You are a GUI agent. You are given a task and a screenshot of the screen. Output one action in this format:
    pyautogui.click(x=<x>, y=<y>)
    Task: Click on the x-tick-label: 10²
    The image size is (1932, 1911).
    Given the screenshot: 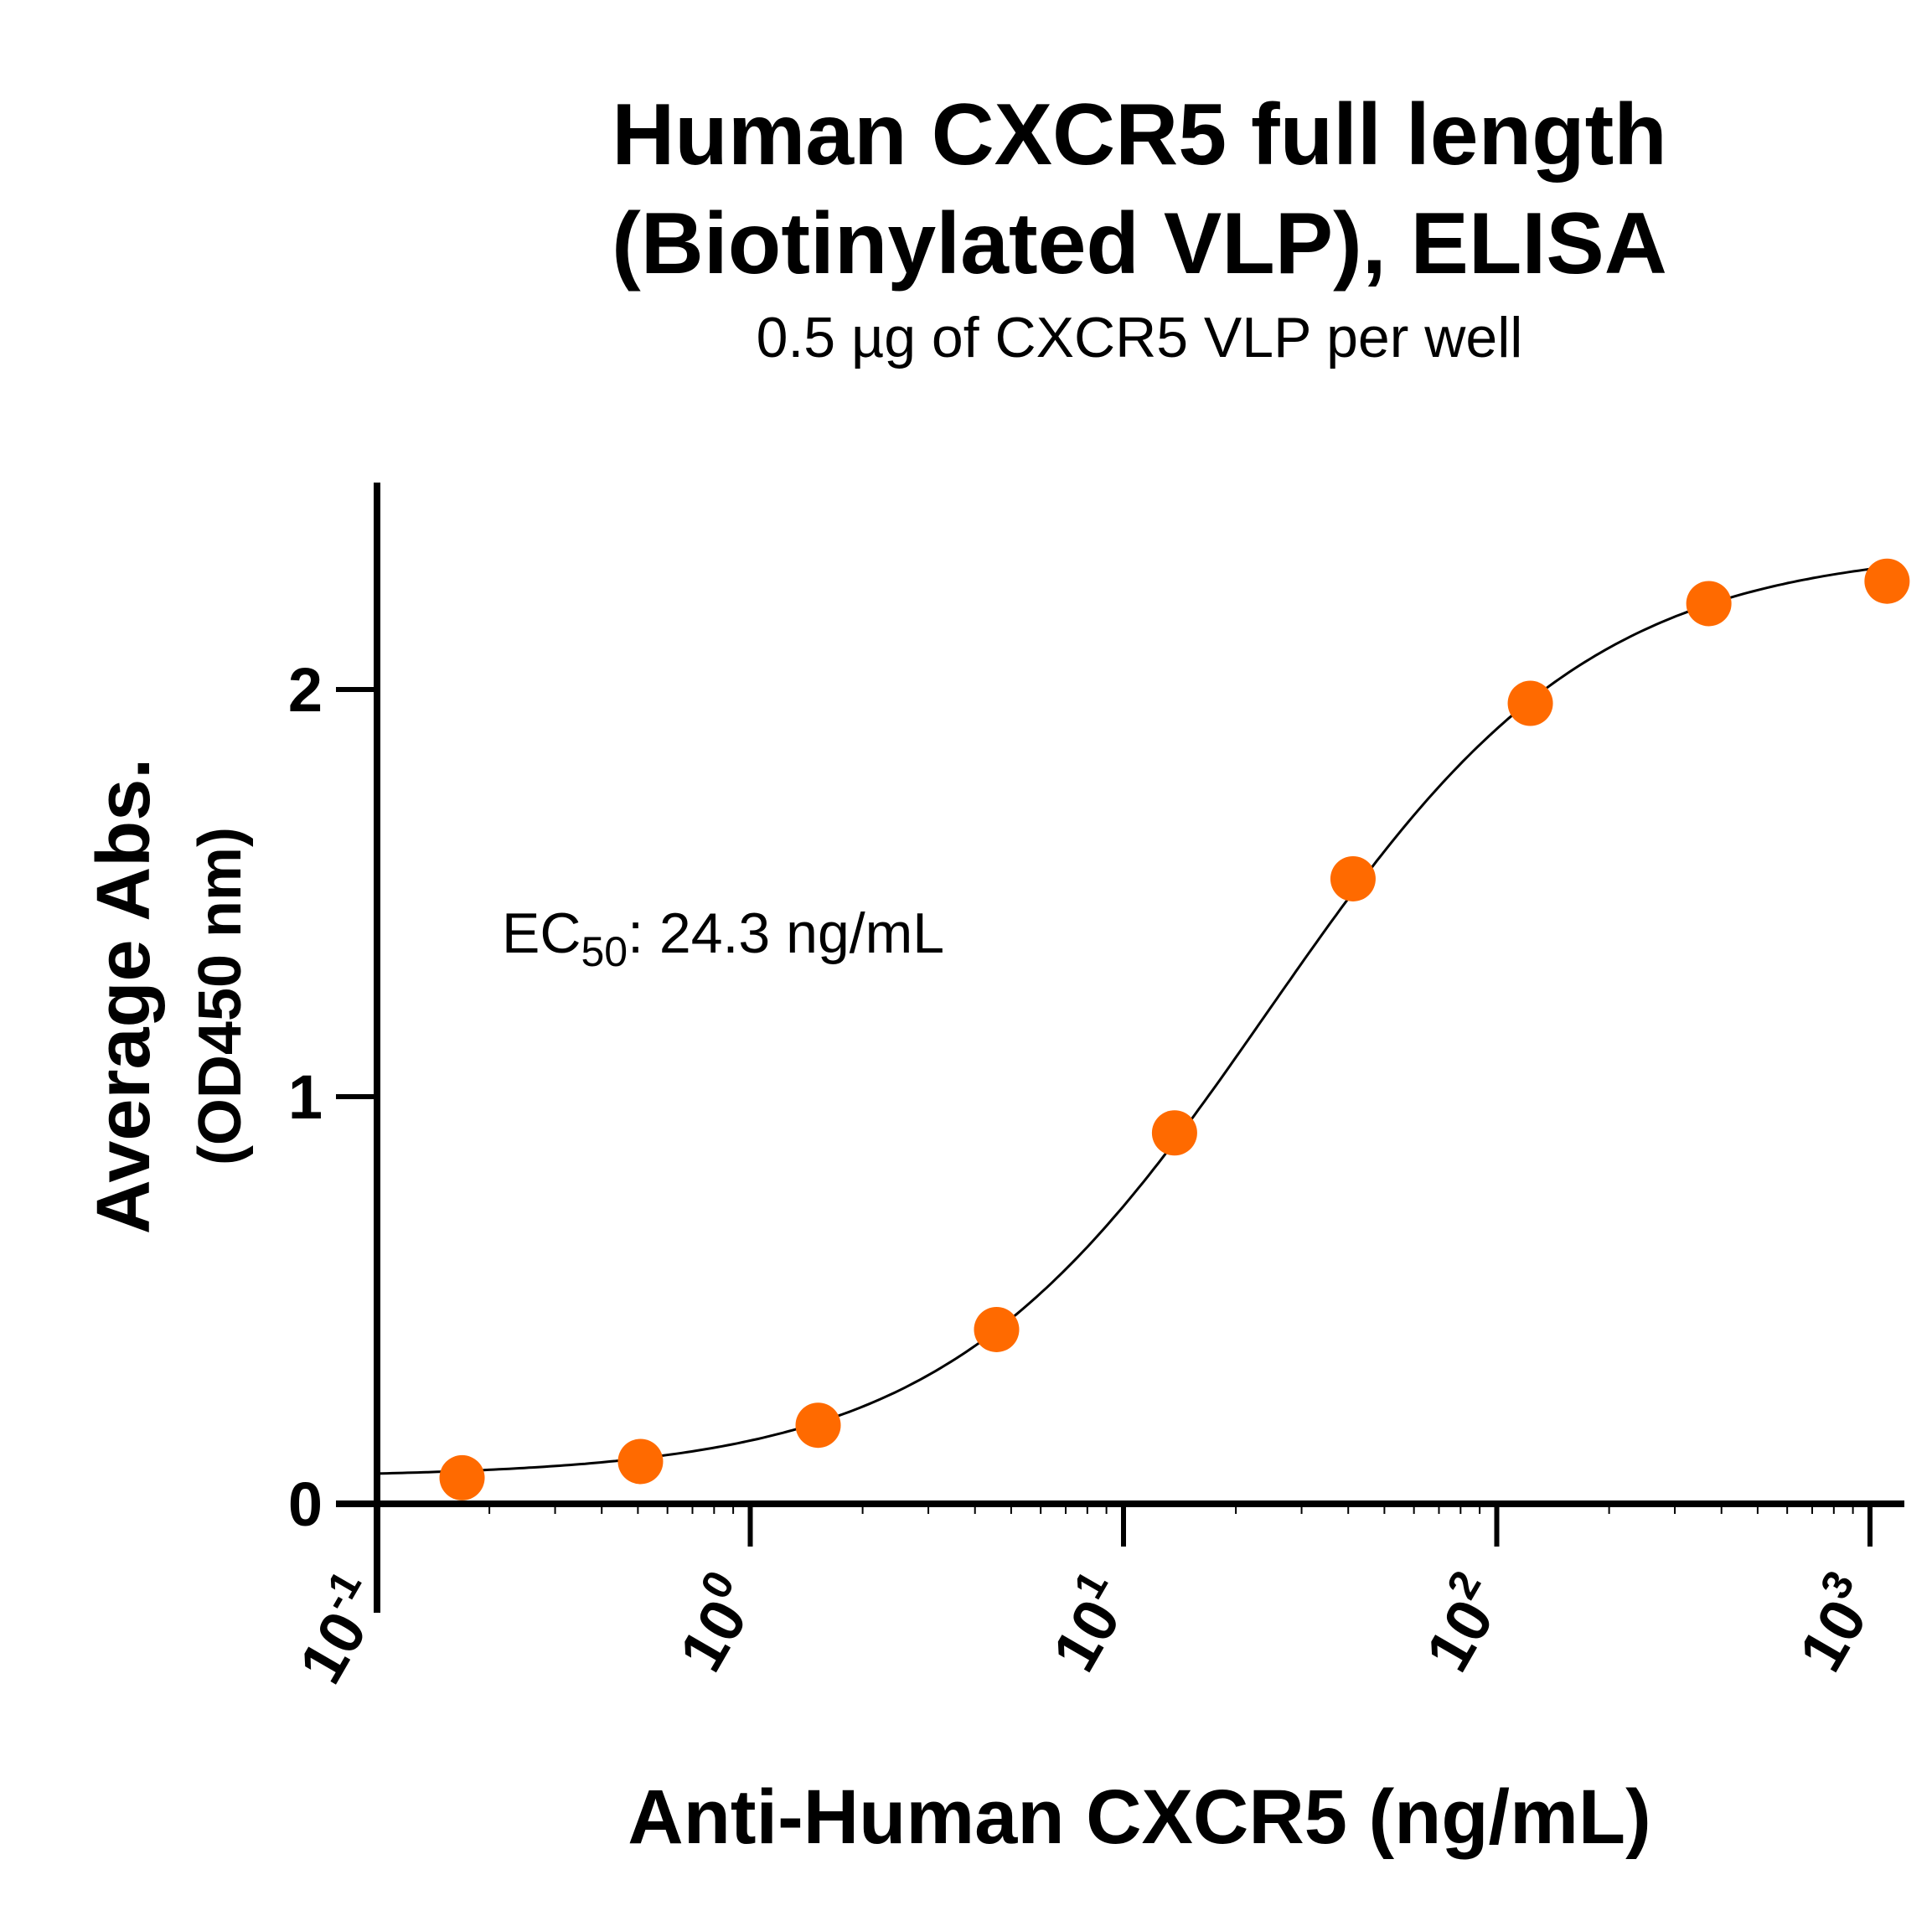 What is the action you would take?
    pyautogui.click(x=1460, y=1623)
    